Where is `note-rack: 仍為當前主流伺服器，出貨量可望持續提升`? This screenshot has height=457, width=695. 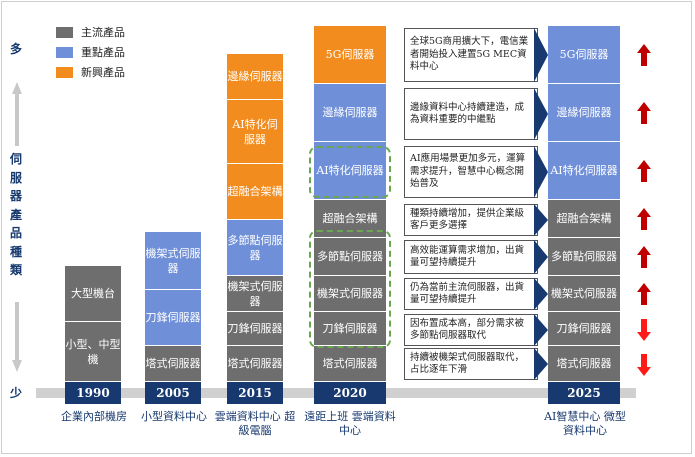 note-rack: 仍為當前主流伺服器，出貨量可望持續提升 is located at coordinates (471, 294).